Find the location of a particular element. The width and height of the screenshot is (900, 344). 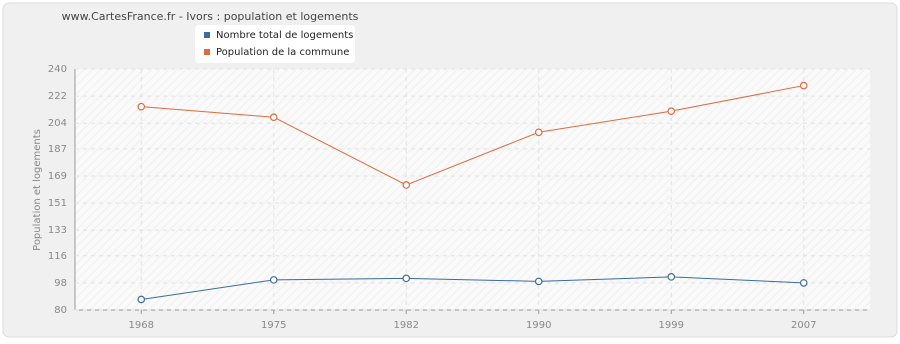

x-tick-label: 1999 is located at coordinates (671, 325).